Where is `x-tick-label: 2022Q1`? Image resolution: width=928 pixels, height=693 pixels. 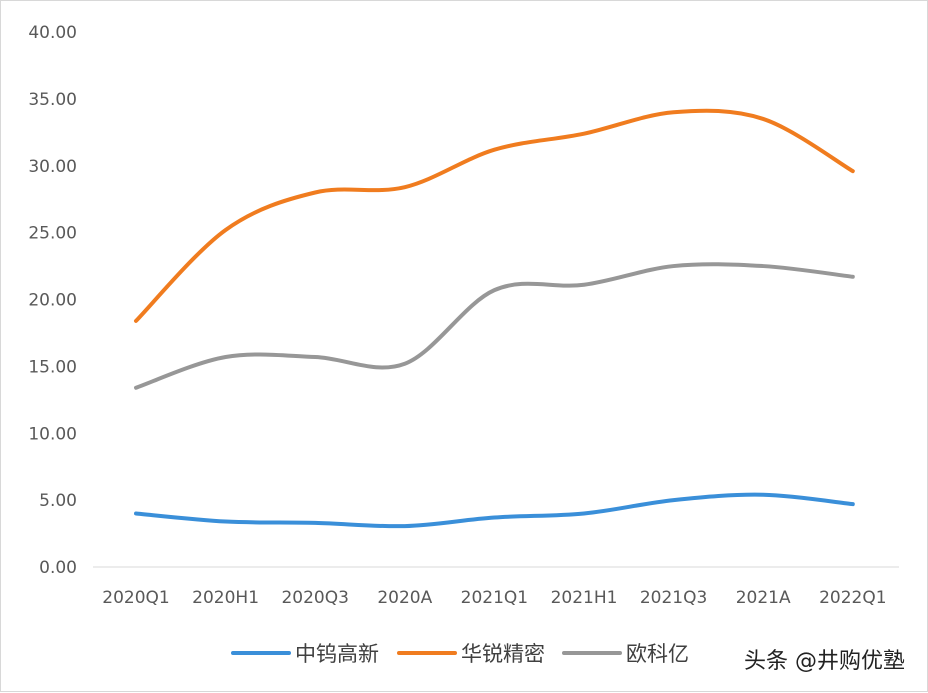
x-tick-label: 2022Q1 is located at coordinates (852, 598).